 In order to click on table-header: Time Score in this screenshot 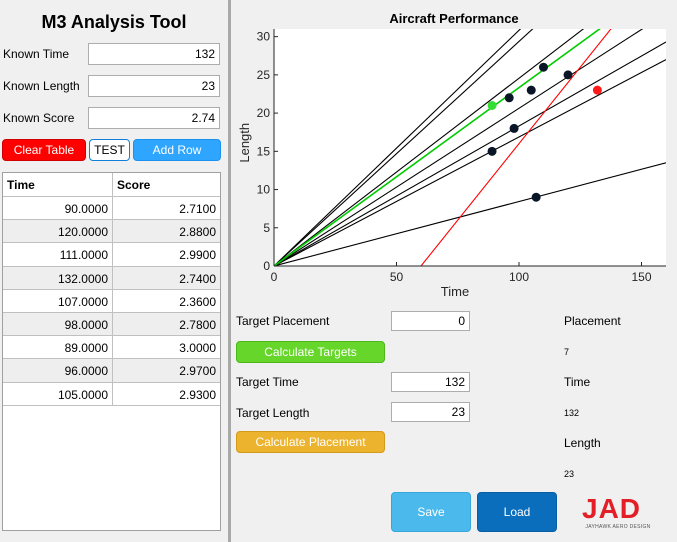, I will do `click(111, 185)`.